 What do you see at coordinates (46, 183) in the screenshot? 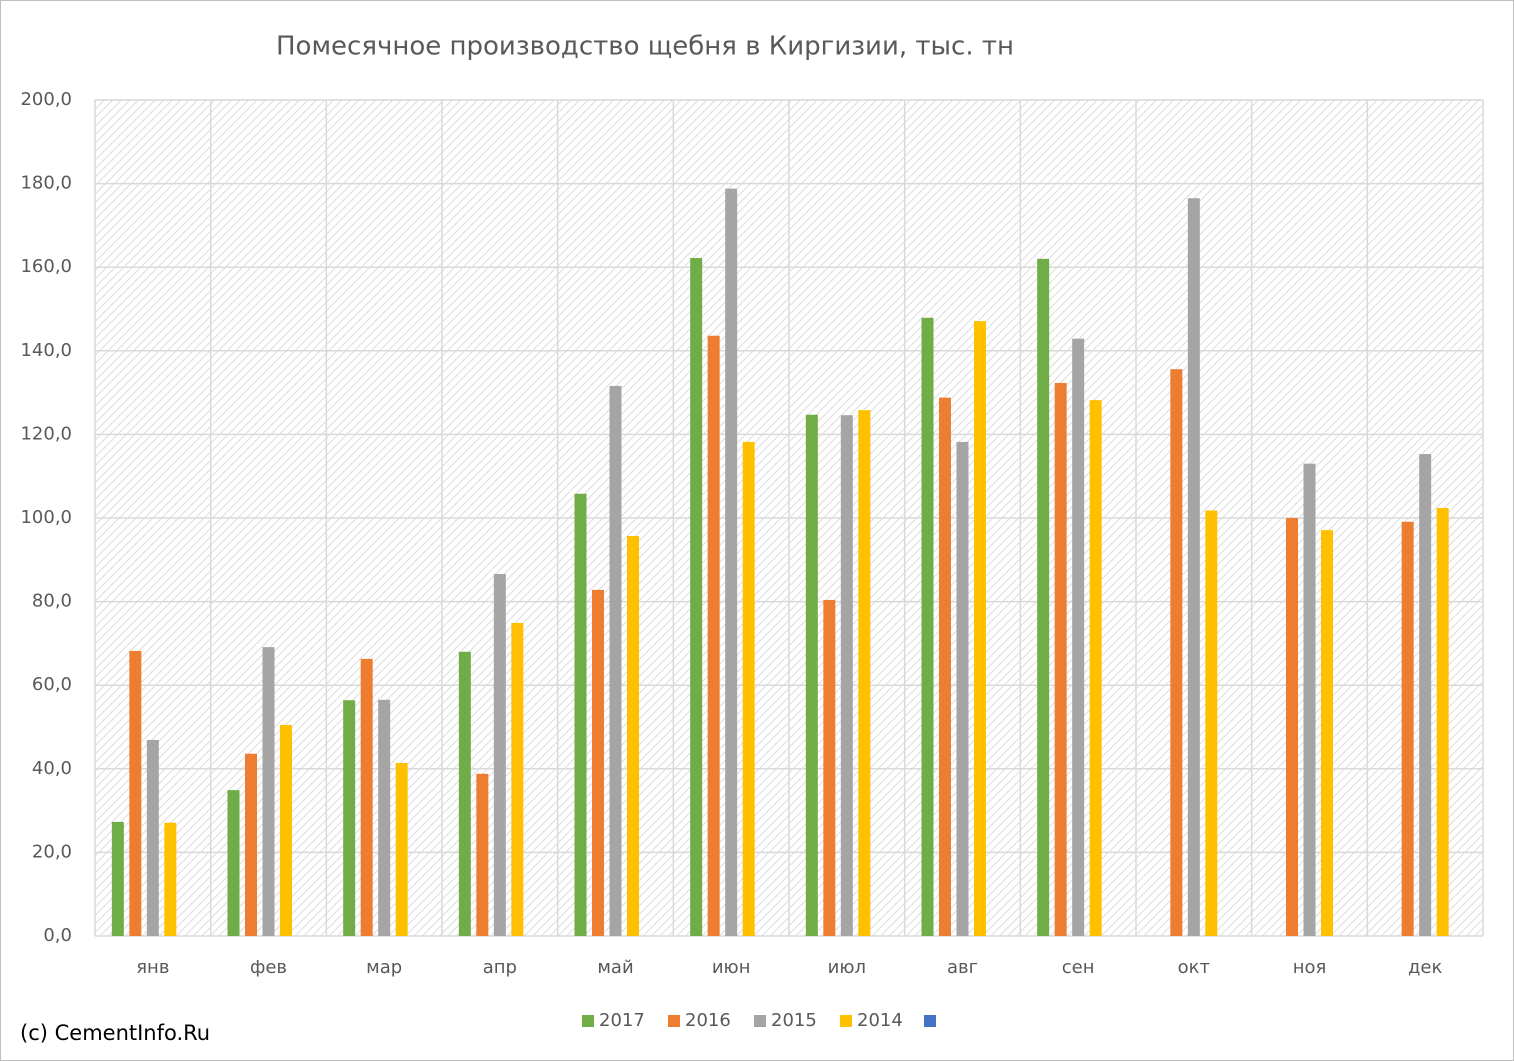
I see `y-tick-label: 180,0` at bounding box center [46, 183].